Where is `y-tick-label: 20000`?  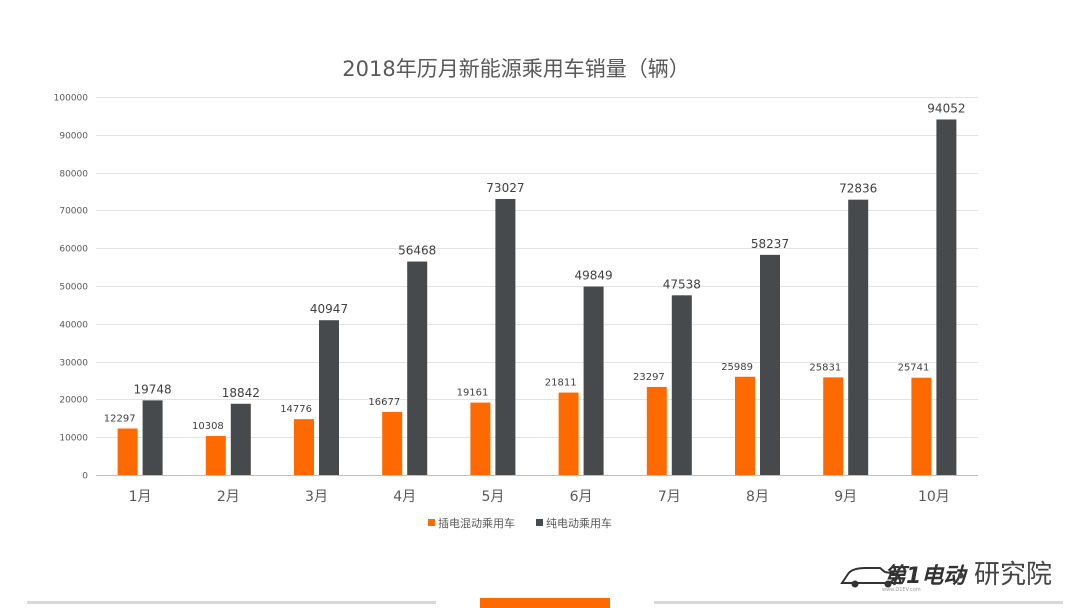 y-tick-label: 20000 is located at coordinates (73, 401).